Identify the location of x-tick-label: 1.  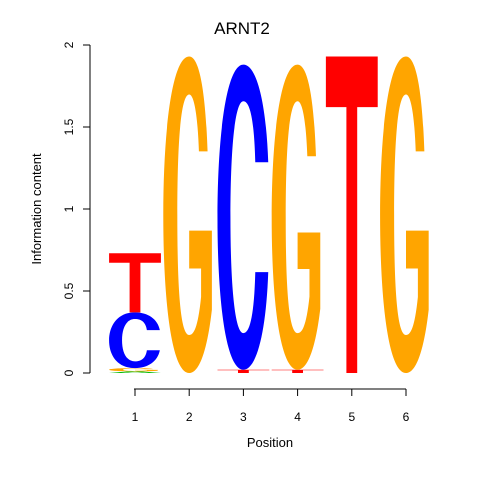
(135, 417).